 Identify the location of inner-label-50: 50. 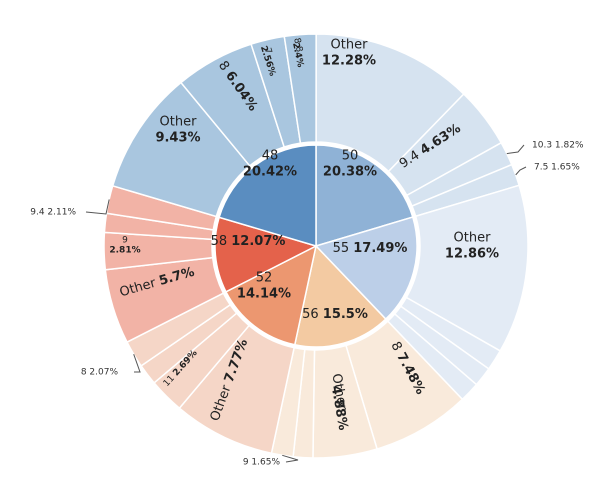
(350, 156).